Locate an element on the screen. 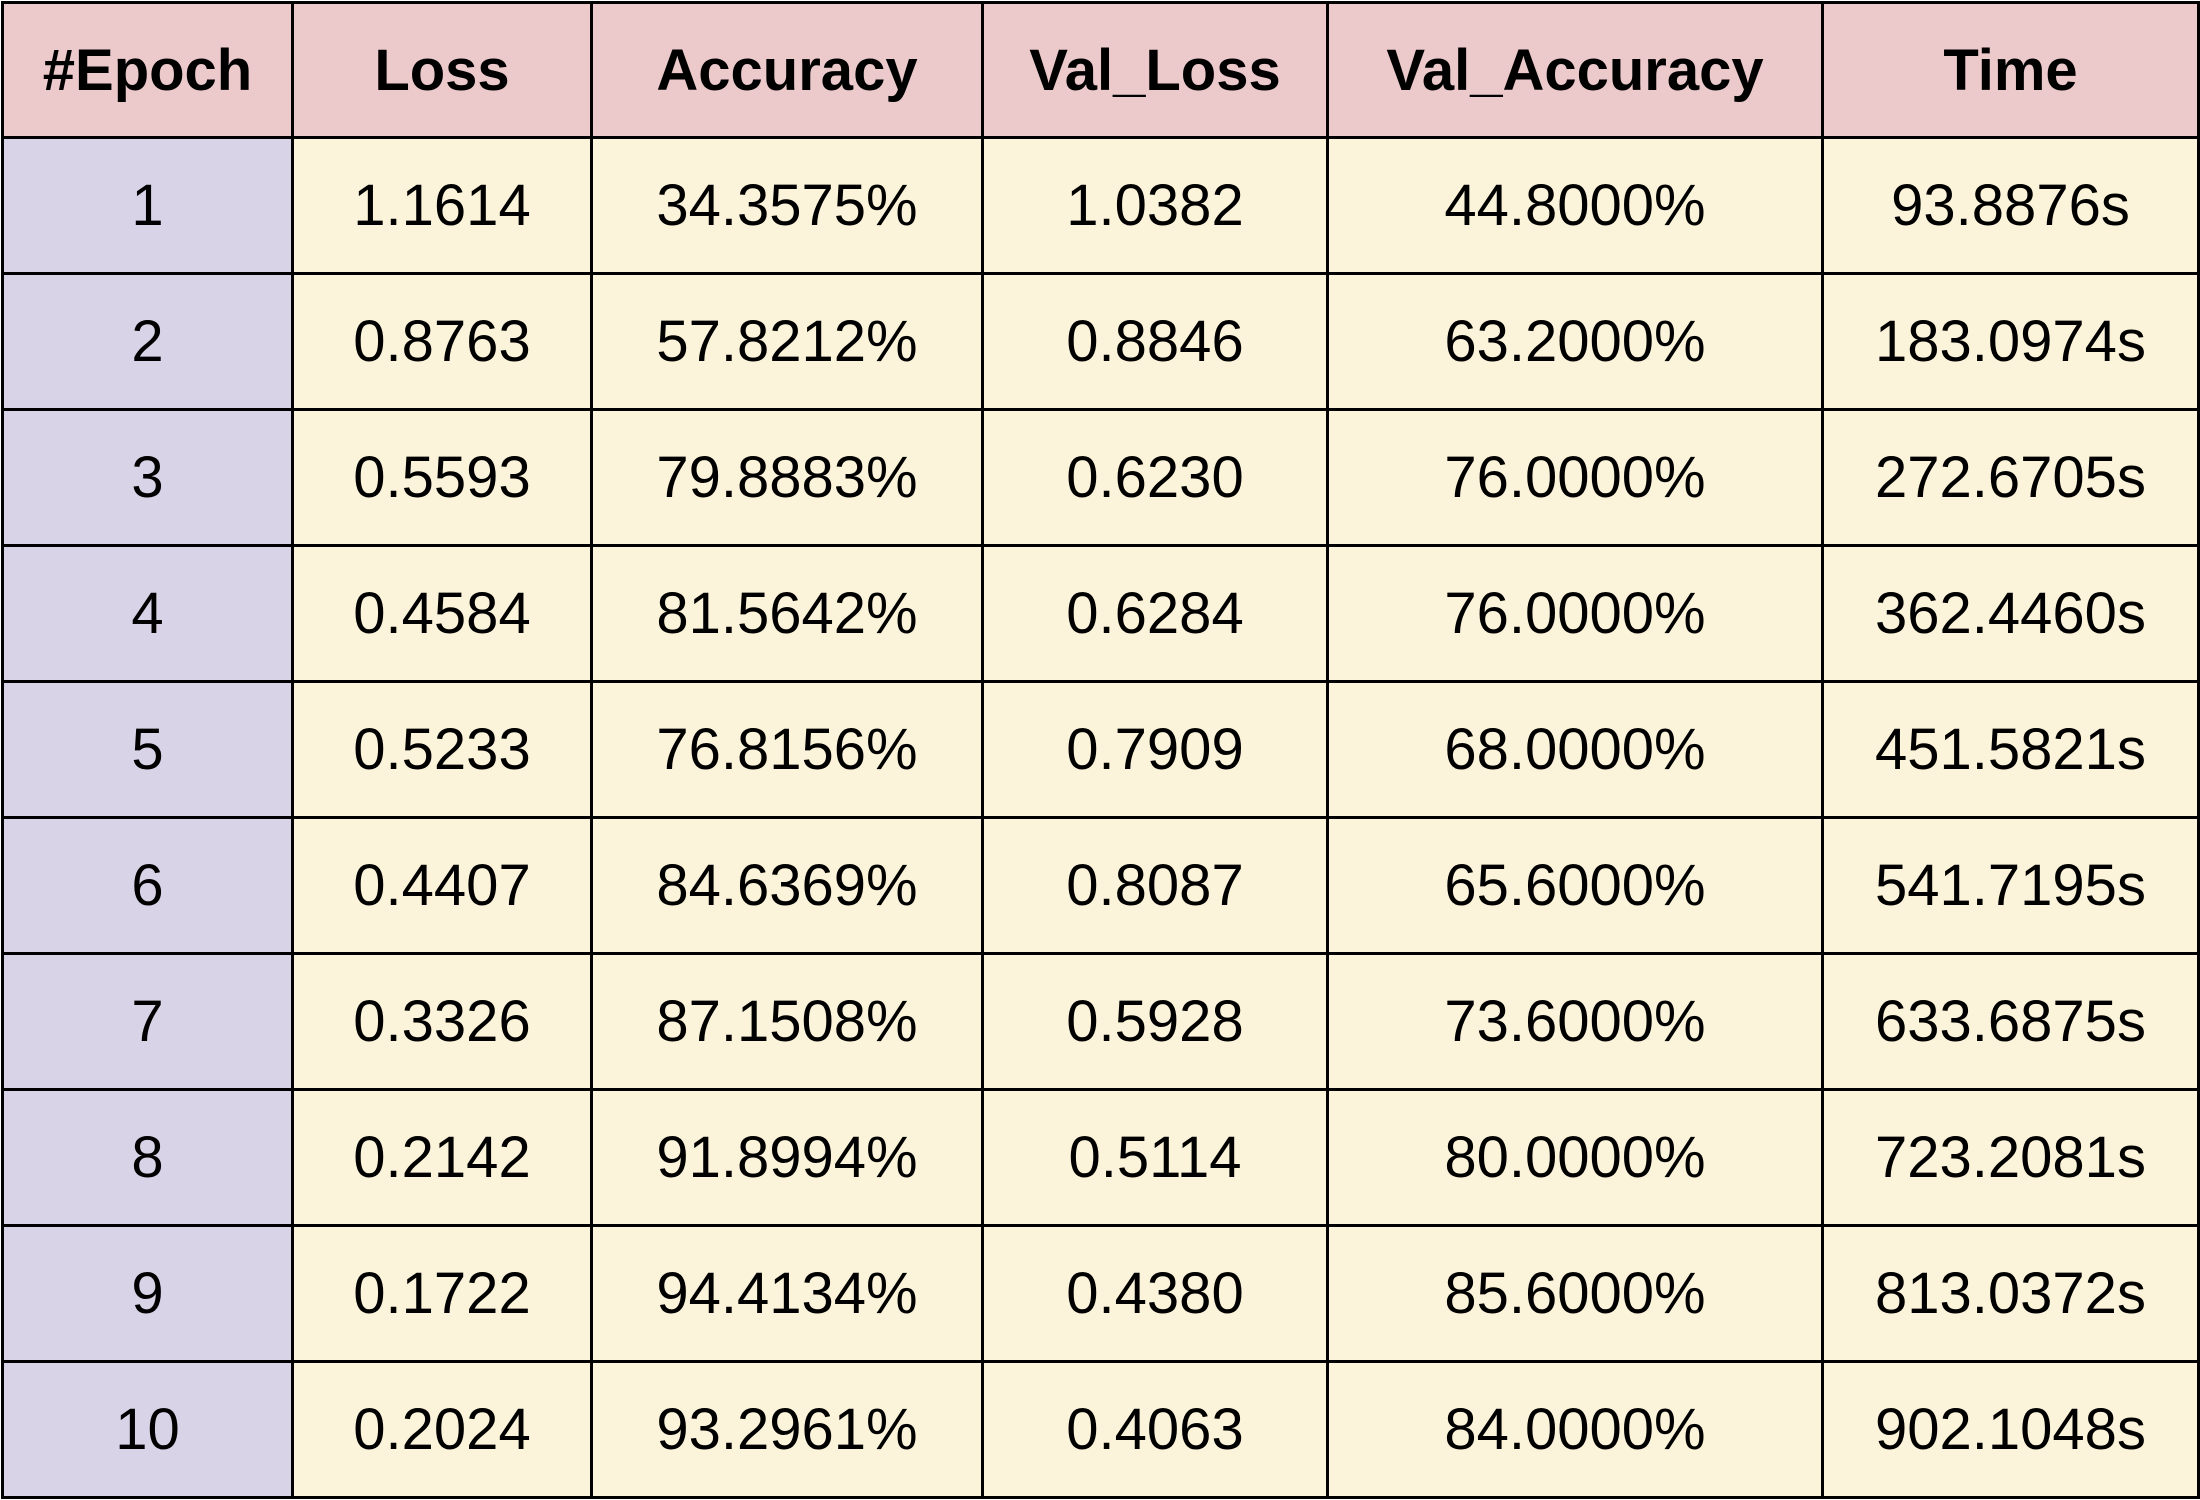 The image size is (2200, 1500). table-row: 10 0.2024 93.2961% 0.4063 84.0000% 902.1048s is located at coordinates (1100, 1429).